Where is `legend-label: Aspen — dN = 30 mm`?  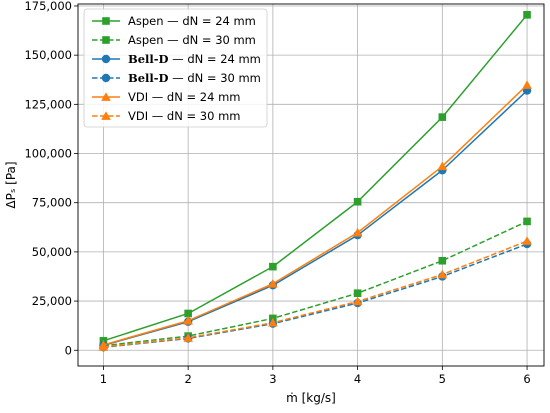 legend-label: Aspen — dN = 30 mm is located at coordinates (192, 40).